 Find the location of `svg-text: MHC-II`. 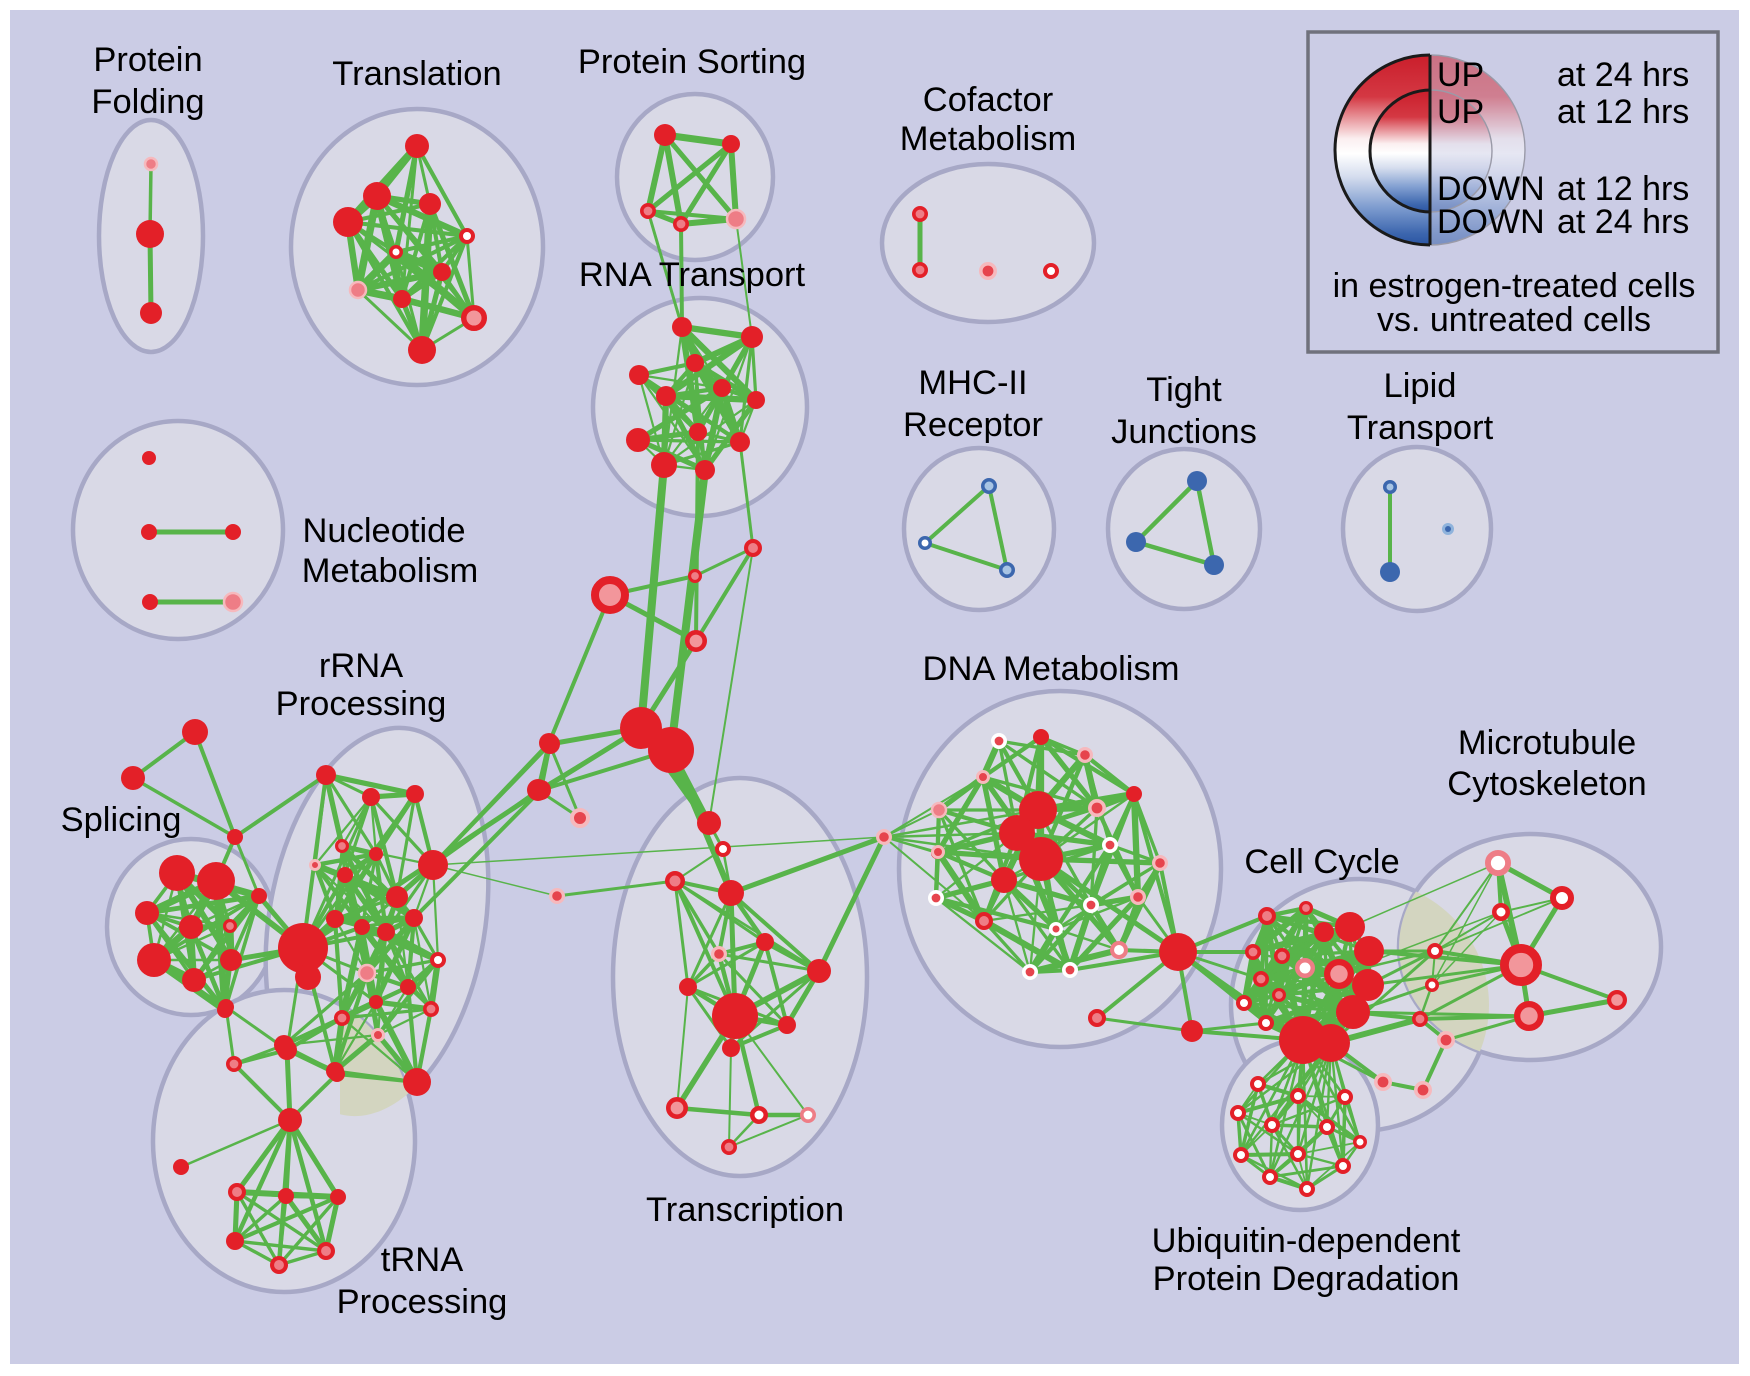

svg-text: MHC-II is located at coordinates (972, 383).